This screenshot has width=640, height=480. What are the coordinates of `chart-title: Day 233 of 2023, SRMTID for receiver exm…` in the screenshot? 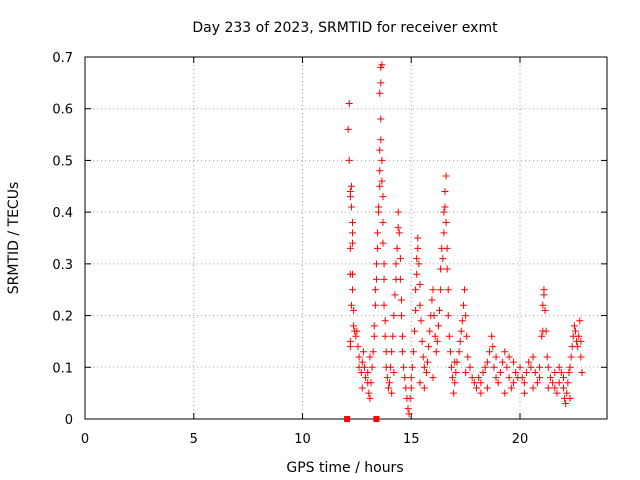 It's located at (345, 28).